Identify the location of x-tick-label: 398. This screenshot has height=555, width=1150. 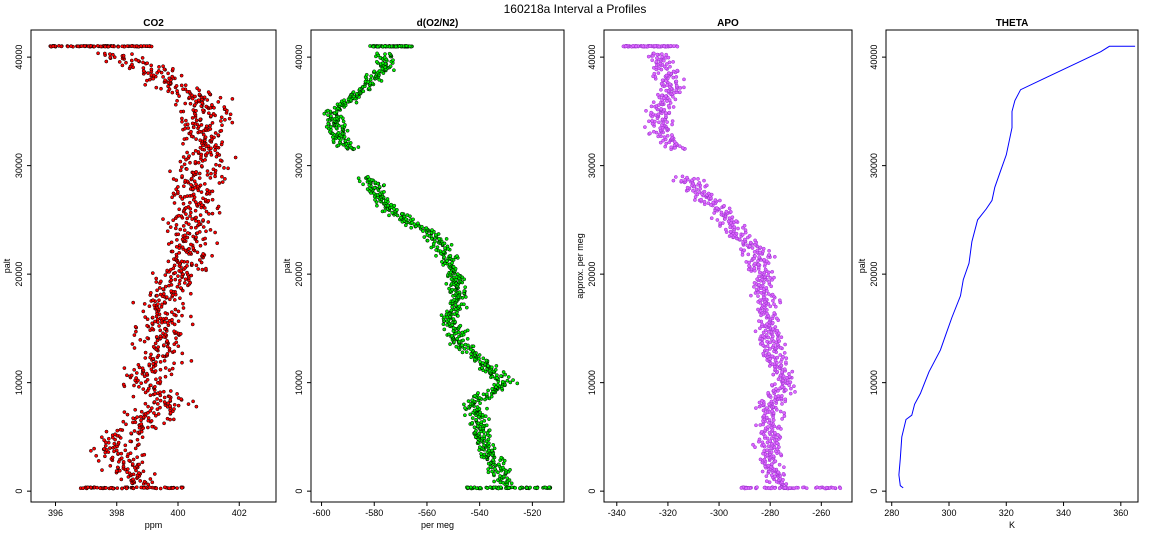
(116, 513).